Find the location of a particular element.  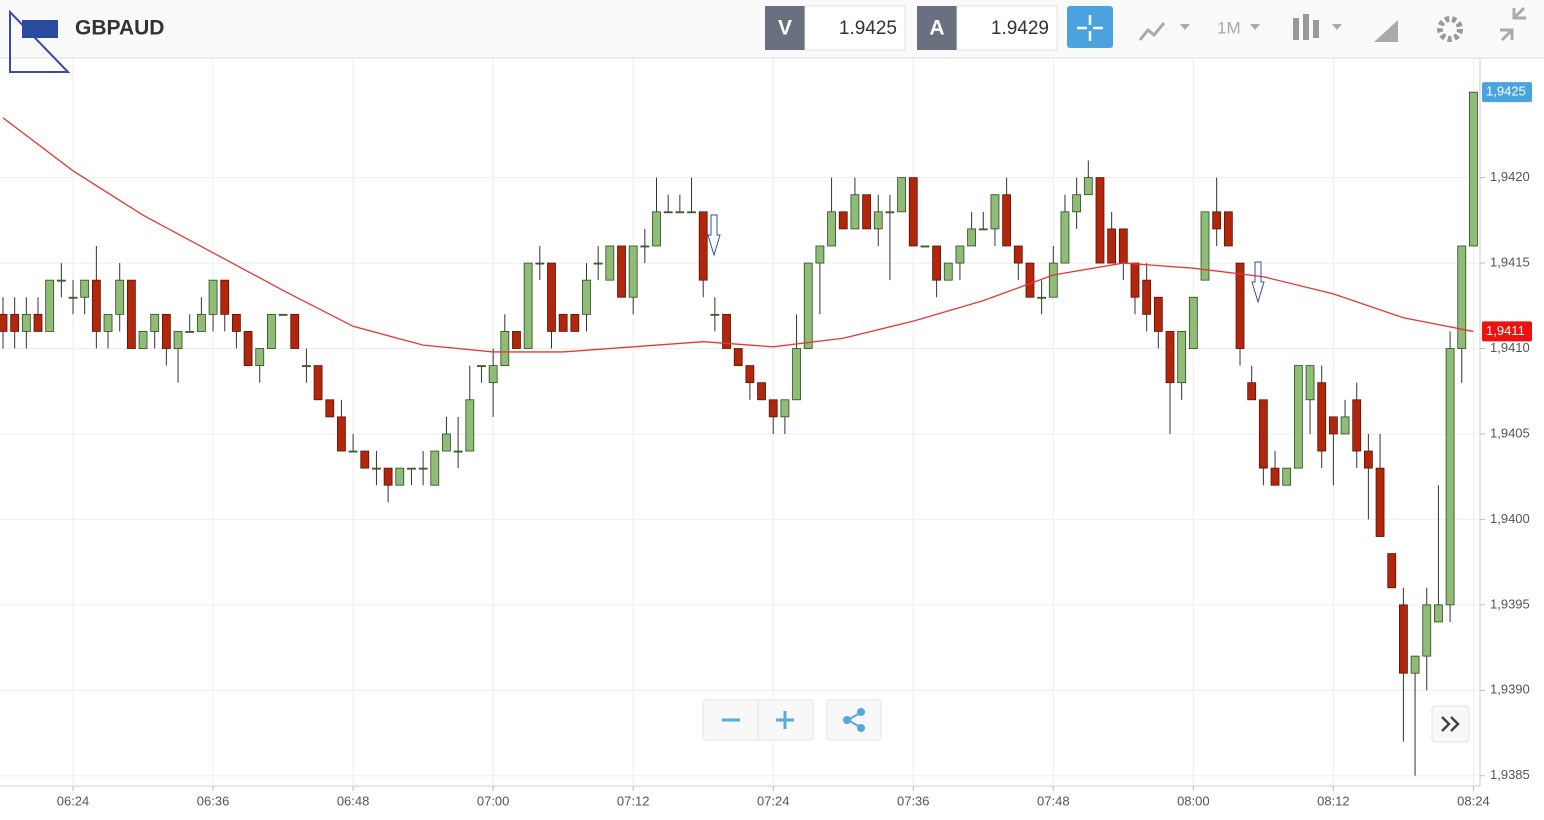

share-button is located at coordinates (854, 720).